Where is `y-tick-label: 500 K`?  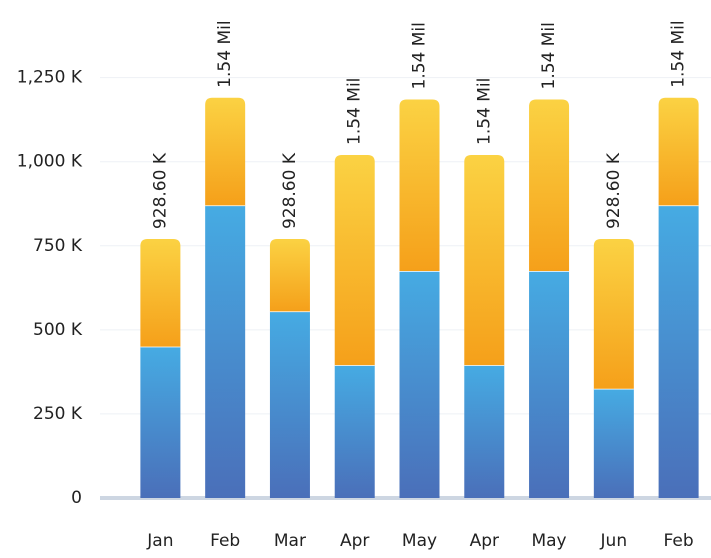
y-tick-label: 500 K is located at coordinates (58, 330).